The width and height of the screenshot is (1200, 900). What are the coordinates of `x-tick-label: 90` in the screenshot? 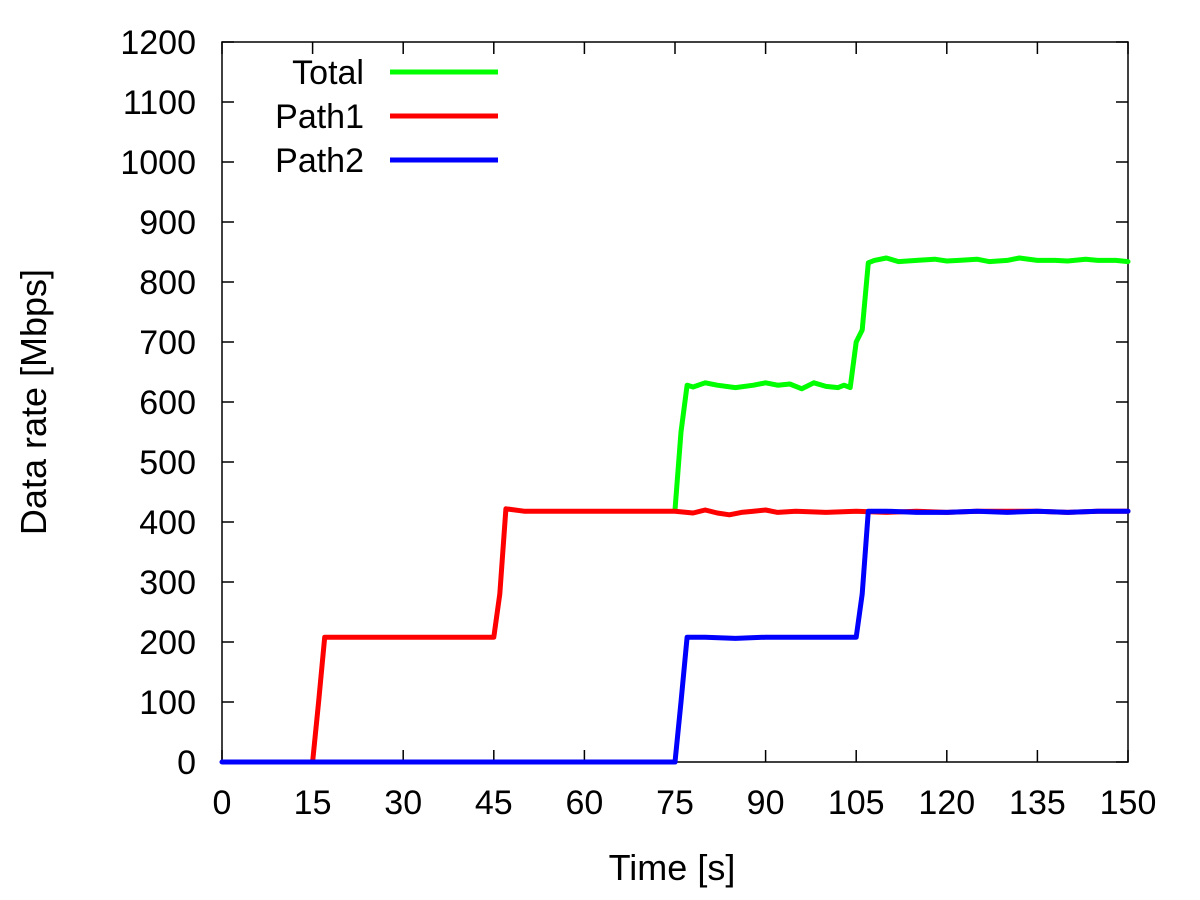 It's located at (766, 803).